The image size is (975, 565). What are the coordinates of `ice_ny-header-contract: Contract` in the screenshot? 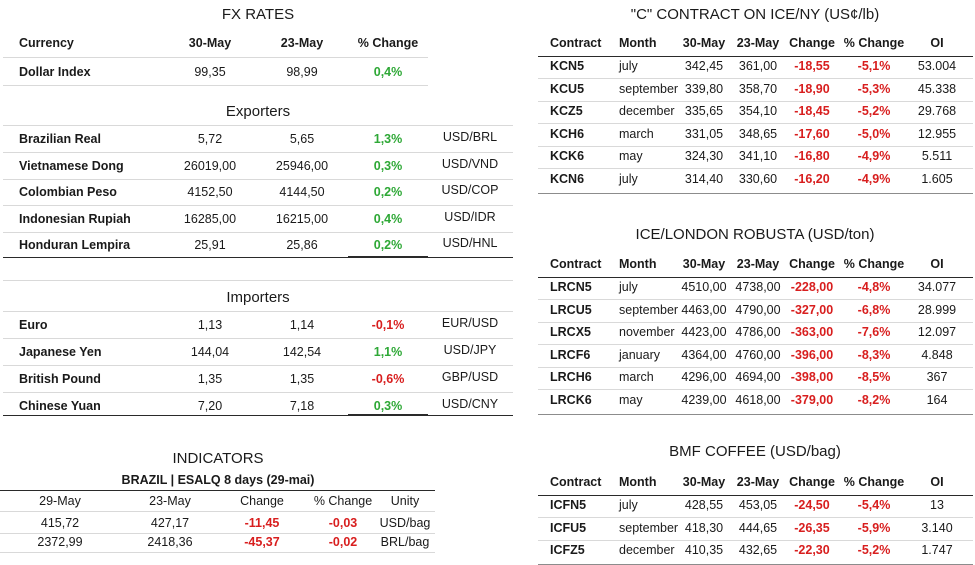 It's located at (576, 43).